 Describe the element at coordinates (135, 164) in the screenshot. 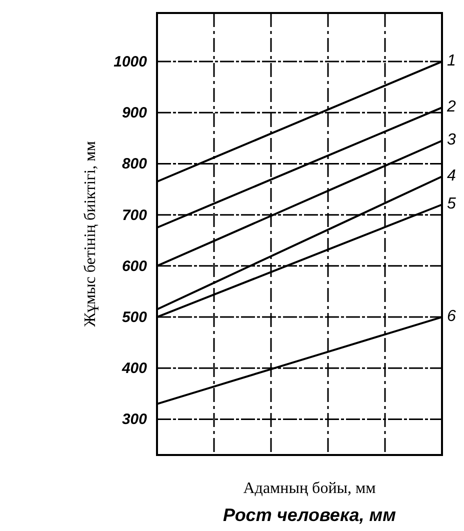

I see `y-tick-label: 800` at that location.